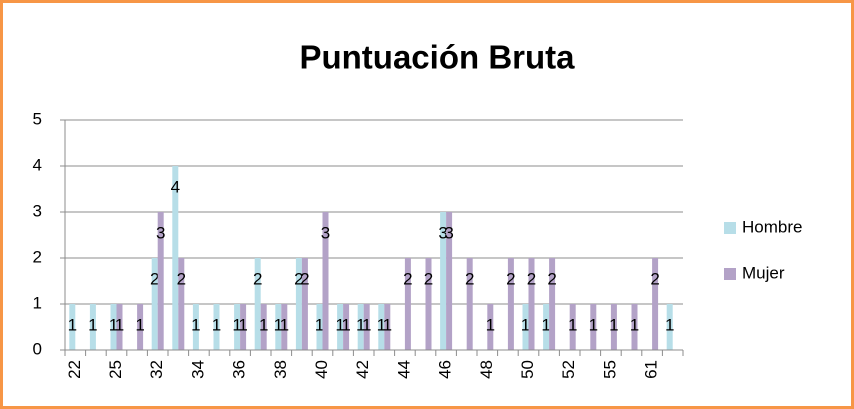  I want to click on x-tick-label: 50, so click(527, 369).